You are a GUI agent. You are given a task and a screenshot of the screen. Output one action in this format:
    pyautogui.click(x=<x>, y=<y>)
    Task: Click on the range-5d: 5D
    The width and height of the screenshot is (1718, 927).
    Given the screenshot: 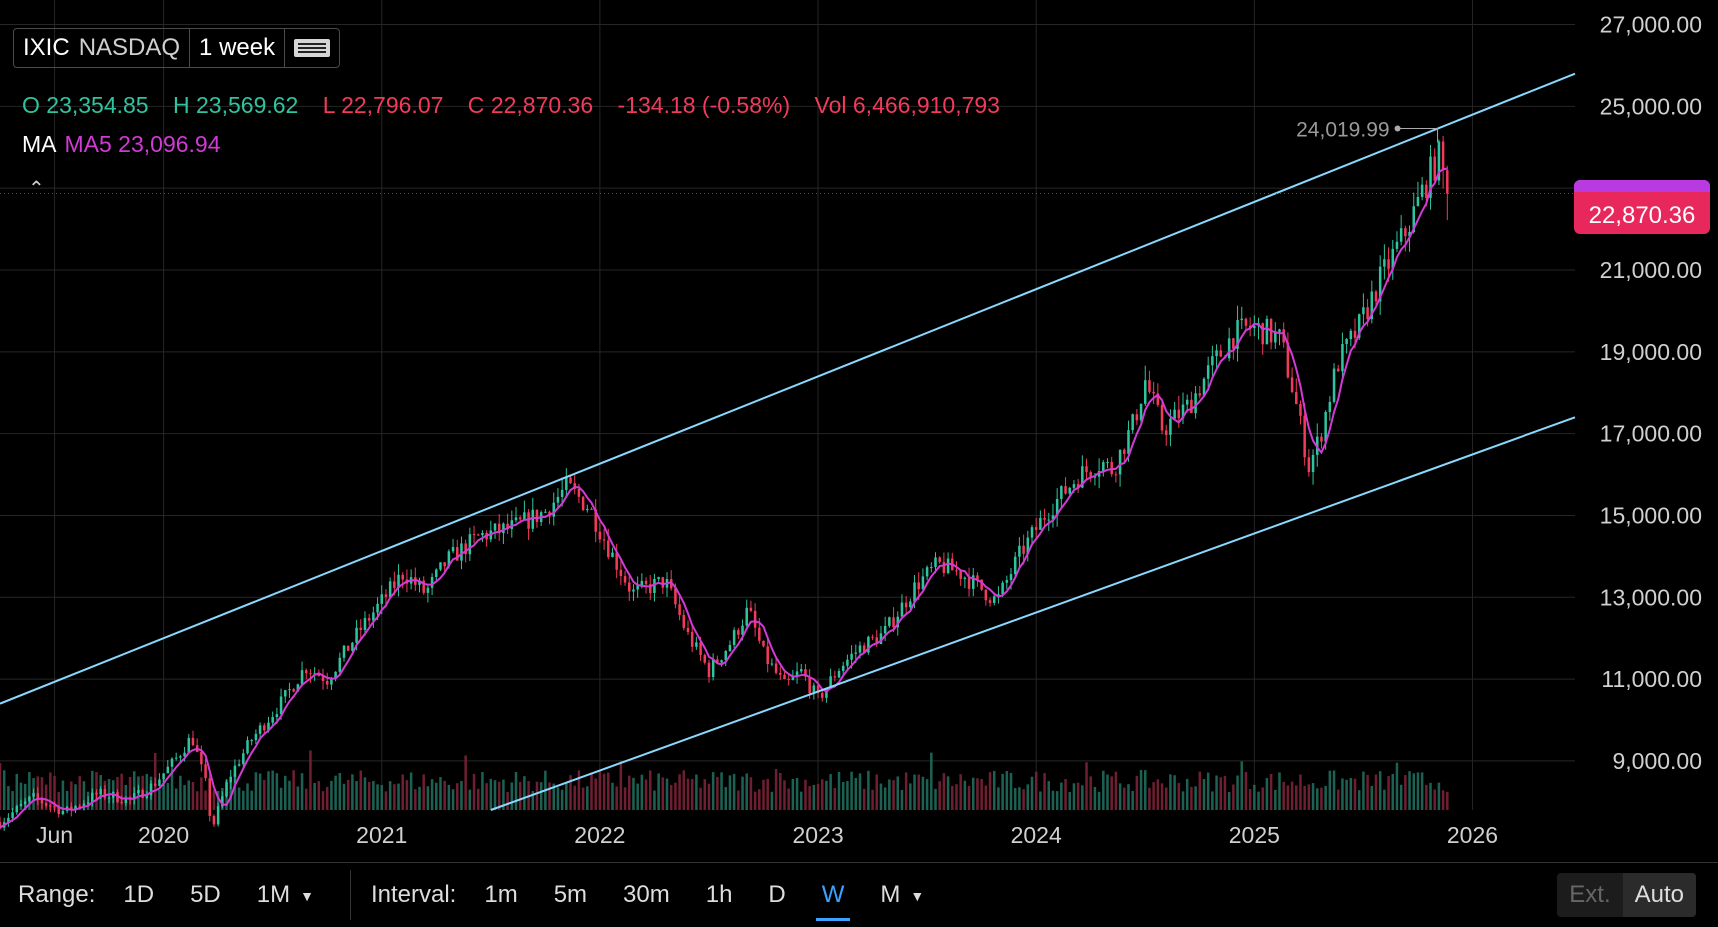 What is the action you would take?
    pyautogui.click(x=205, y=894)
    